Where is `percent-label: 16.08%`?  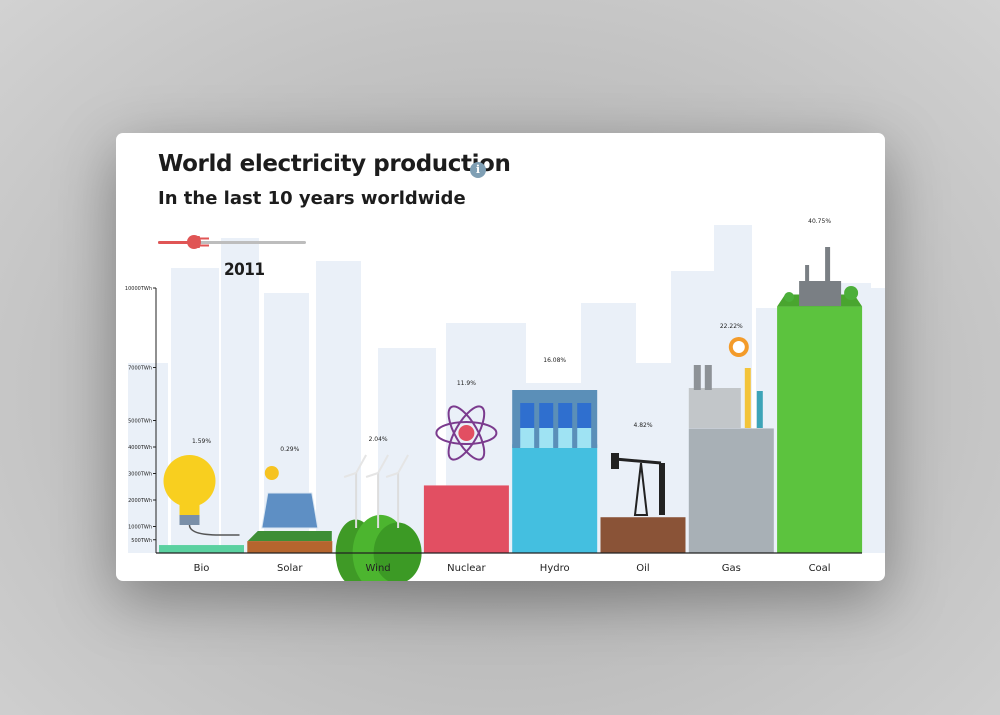
percent-label: 16.08% is located at coordinates (554, 360).